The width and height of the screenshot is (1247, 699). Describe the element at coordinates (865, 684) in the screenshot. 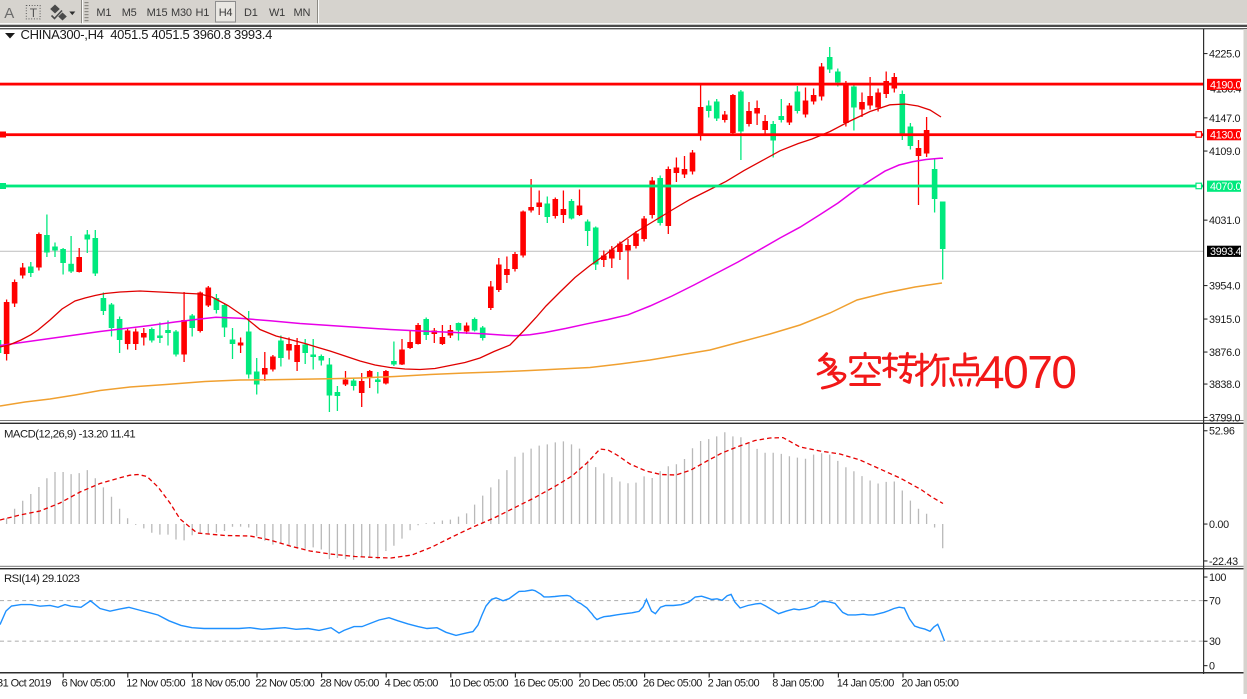

I see `svg-text: 14 Jan 05:00` at that location.